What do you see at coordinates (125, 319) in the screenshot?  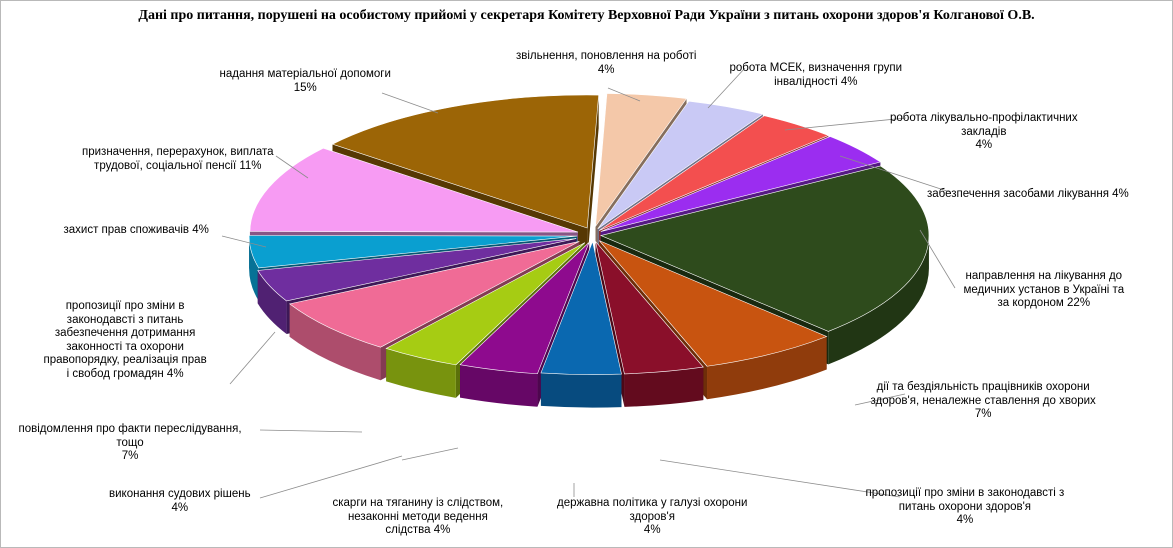 I see `slice-label-line: законодавсті з питань` at bounding box center [125, 319].